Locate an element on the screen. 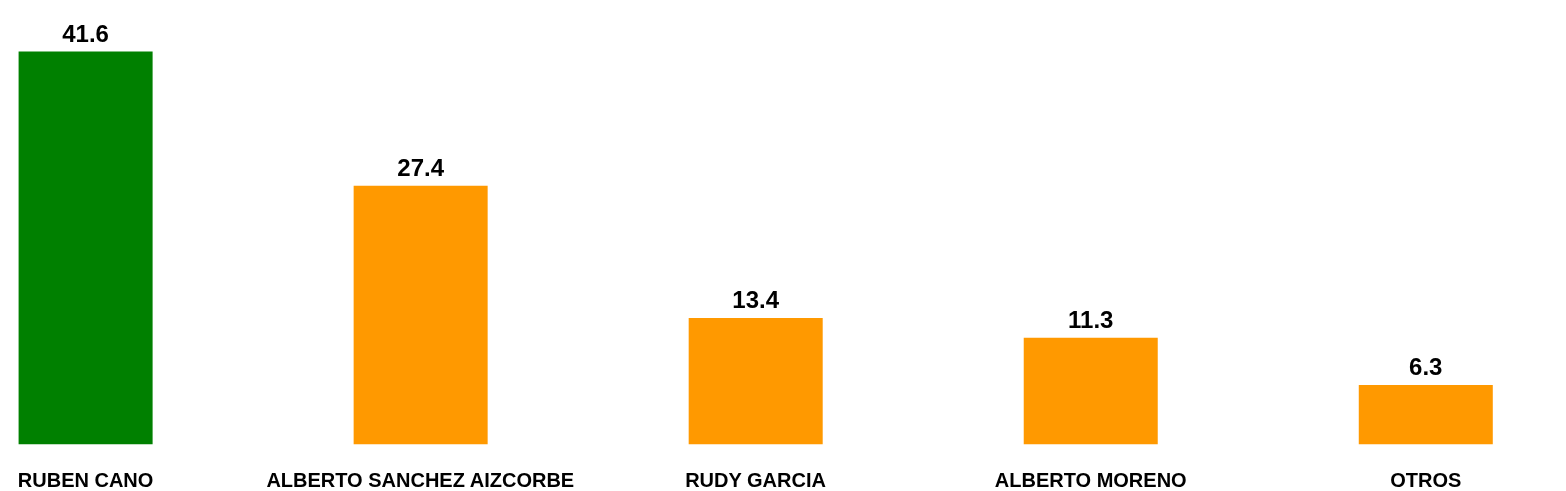 This screenshot has height=491, width=1566. x-tick-label: ALBERTO SANCHEZ AIZCORBE is located at coordinates (420, 479).